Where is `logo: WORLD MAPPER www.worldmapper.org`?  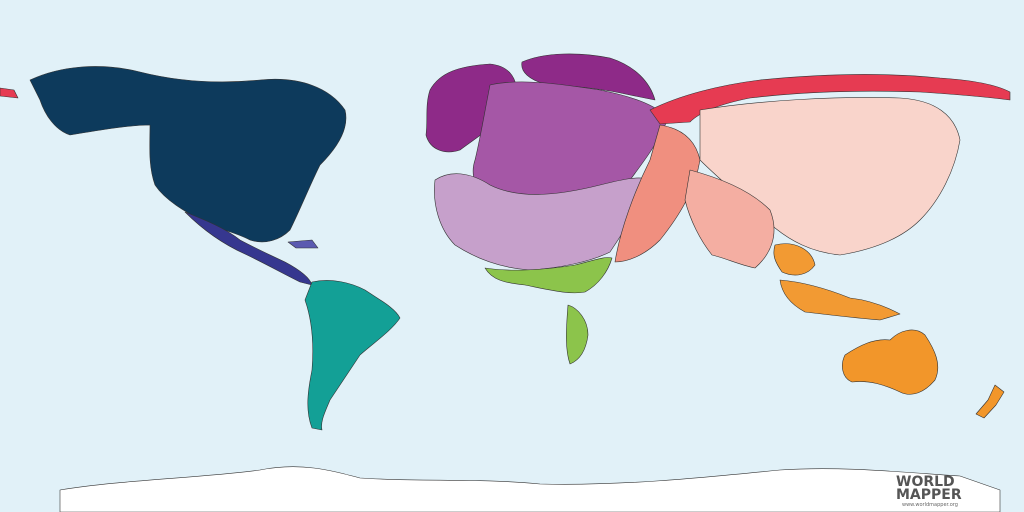 logo: WORLD MAPPER www.worldmapper.org is located at coordinates (929, 491).